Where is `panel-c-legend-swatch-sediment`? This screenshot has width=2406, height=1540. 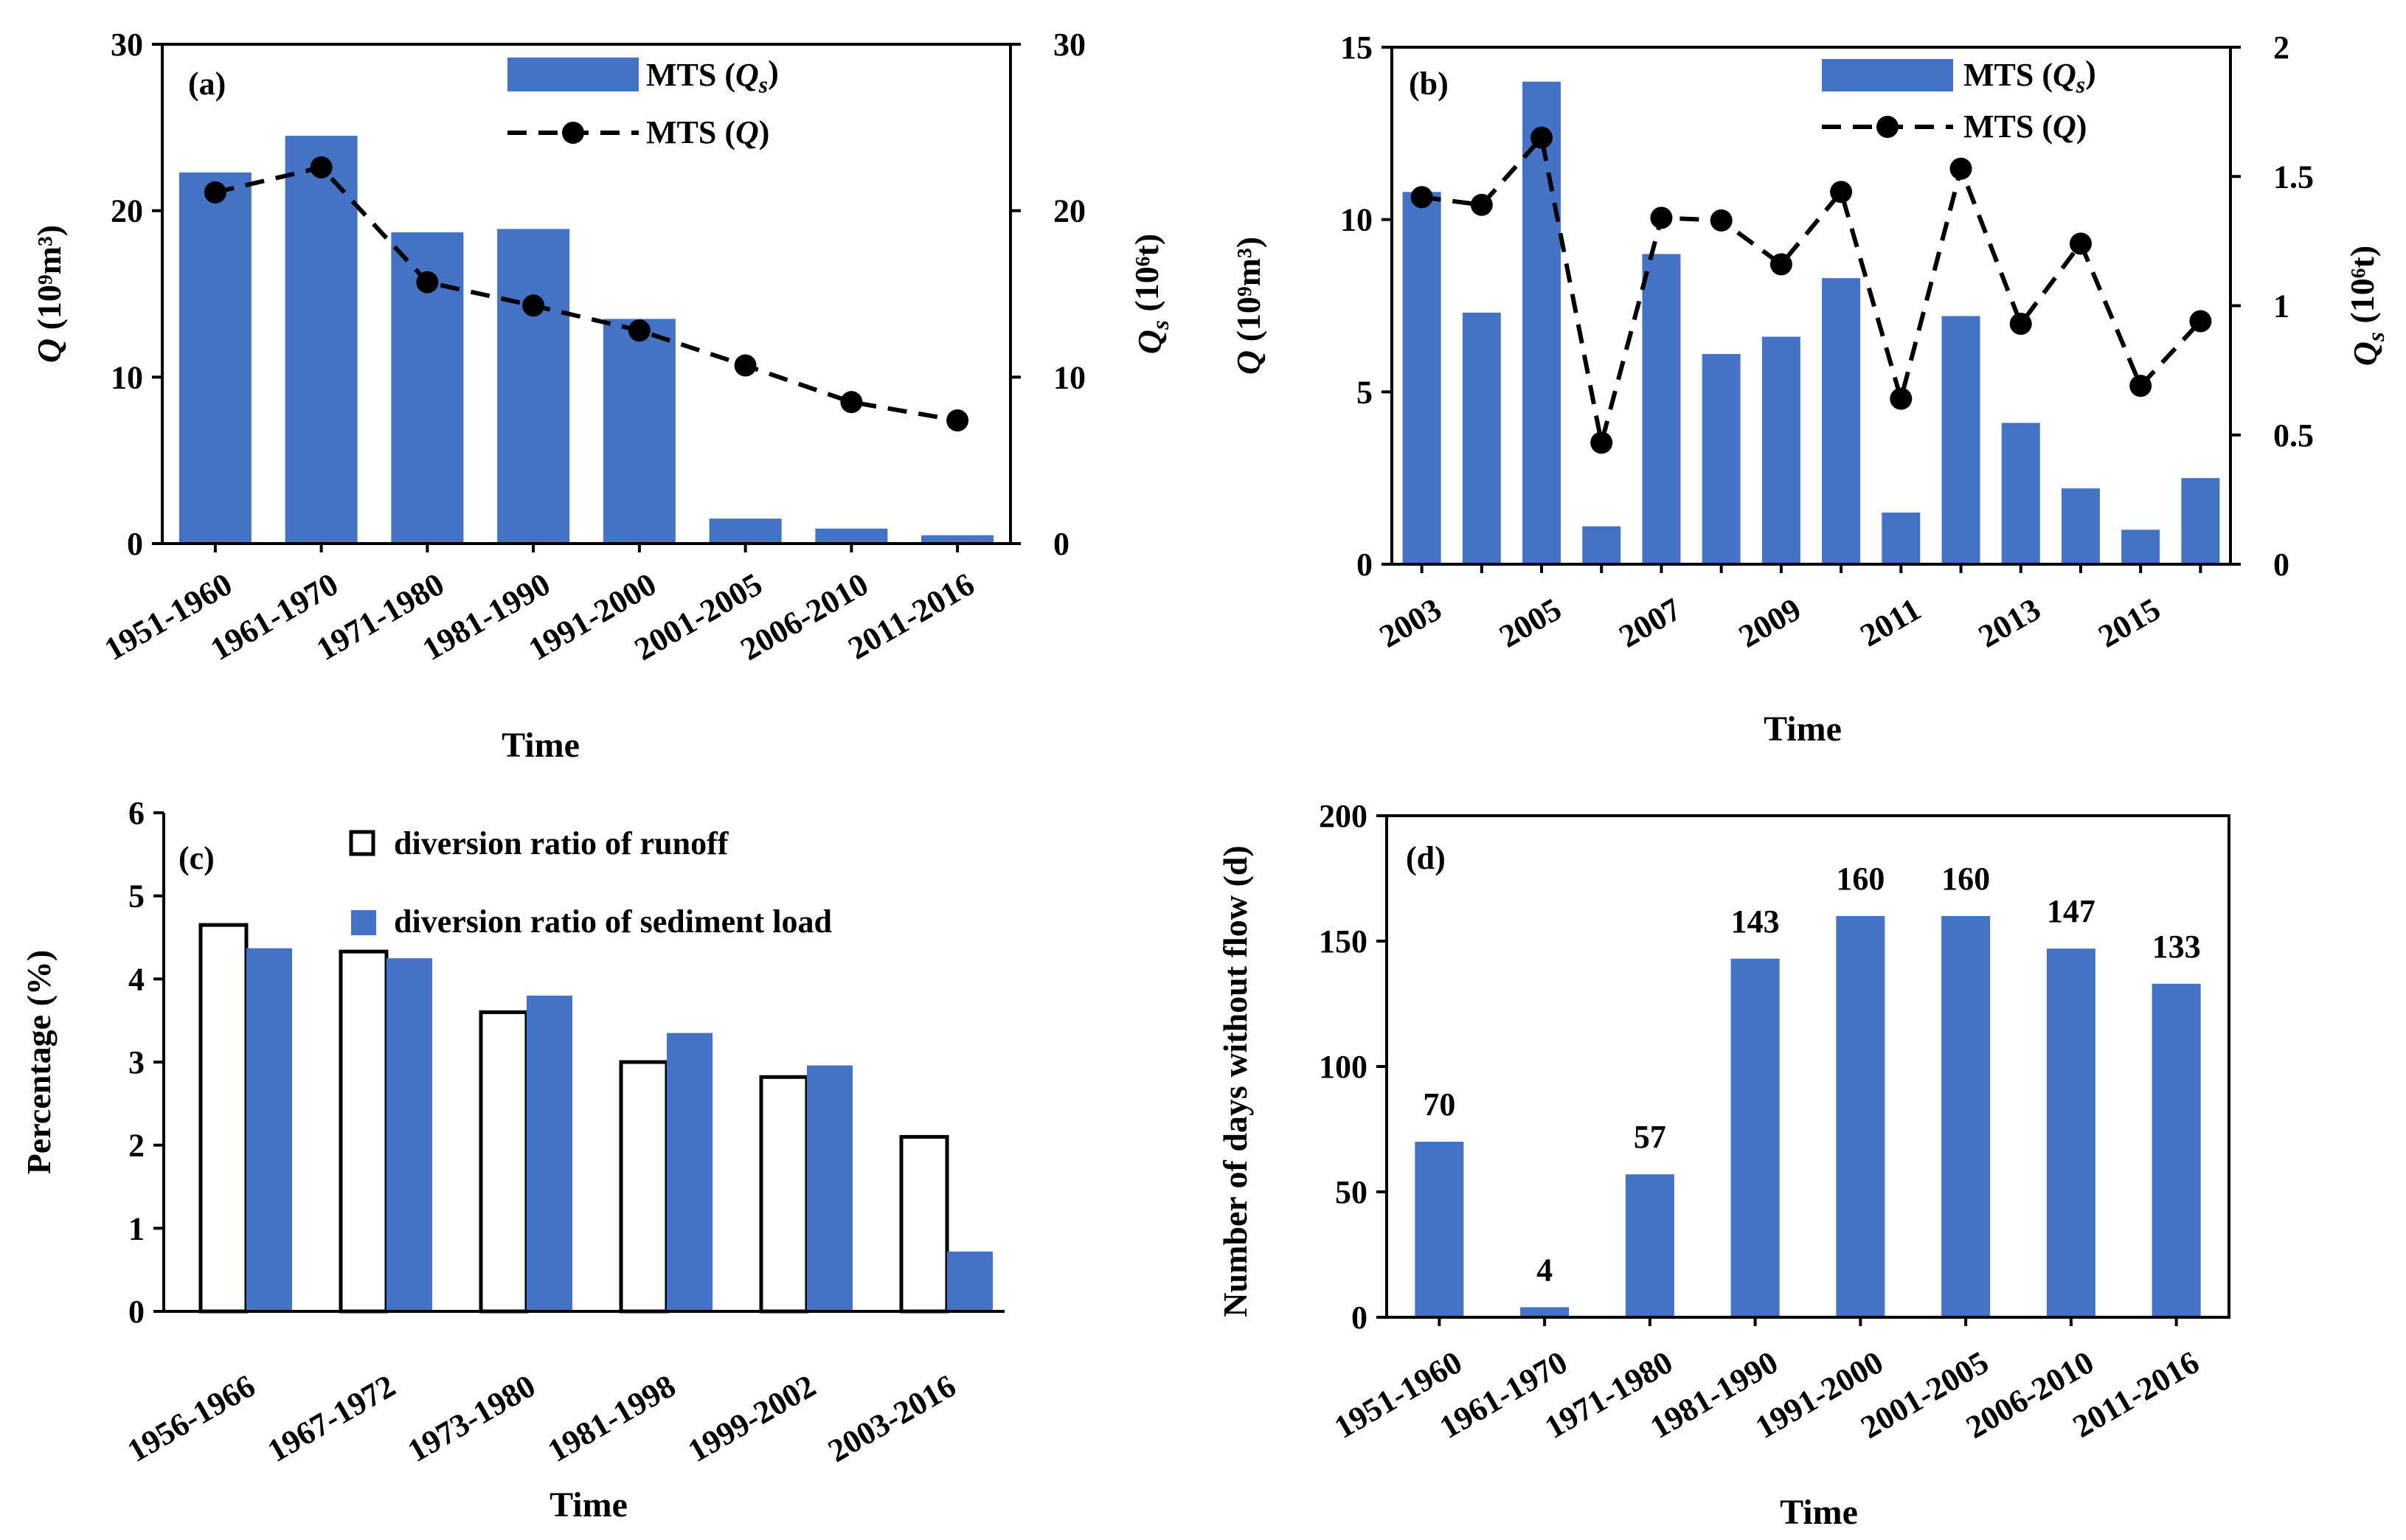 panel-c-legend-swatch-sediment is located at coordinates (363, 923).